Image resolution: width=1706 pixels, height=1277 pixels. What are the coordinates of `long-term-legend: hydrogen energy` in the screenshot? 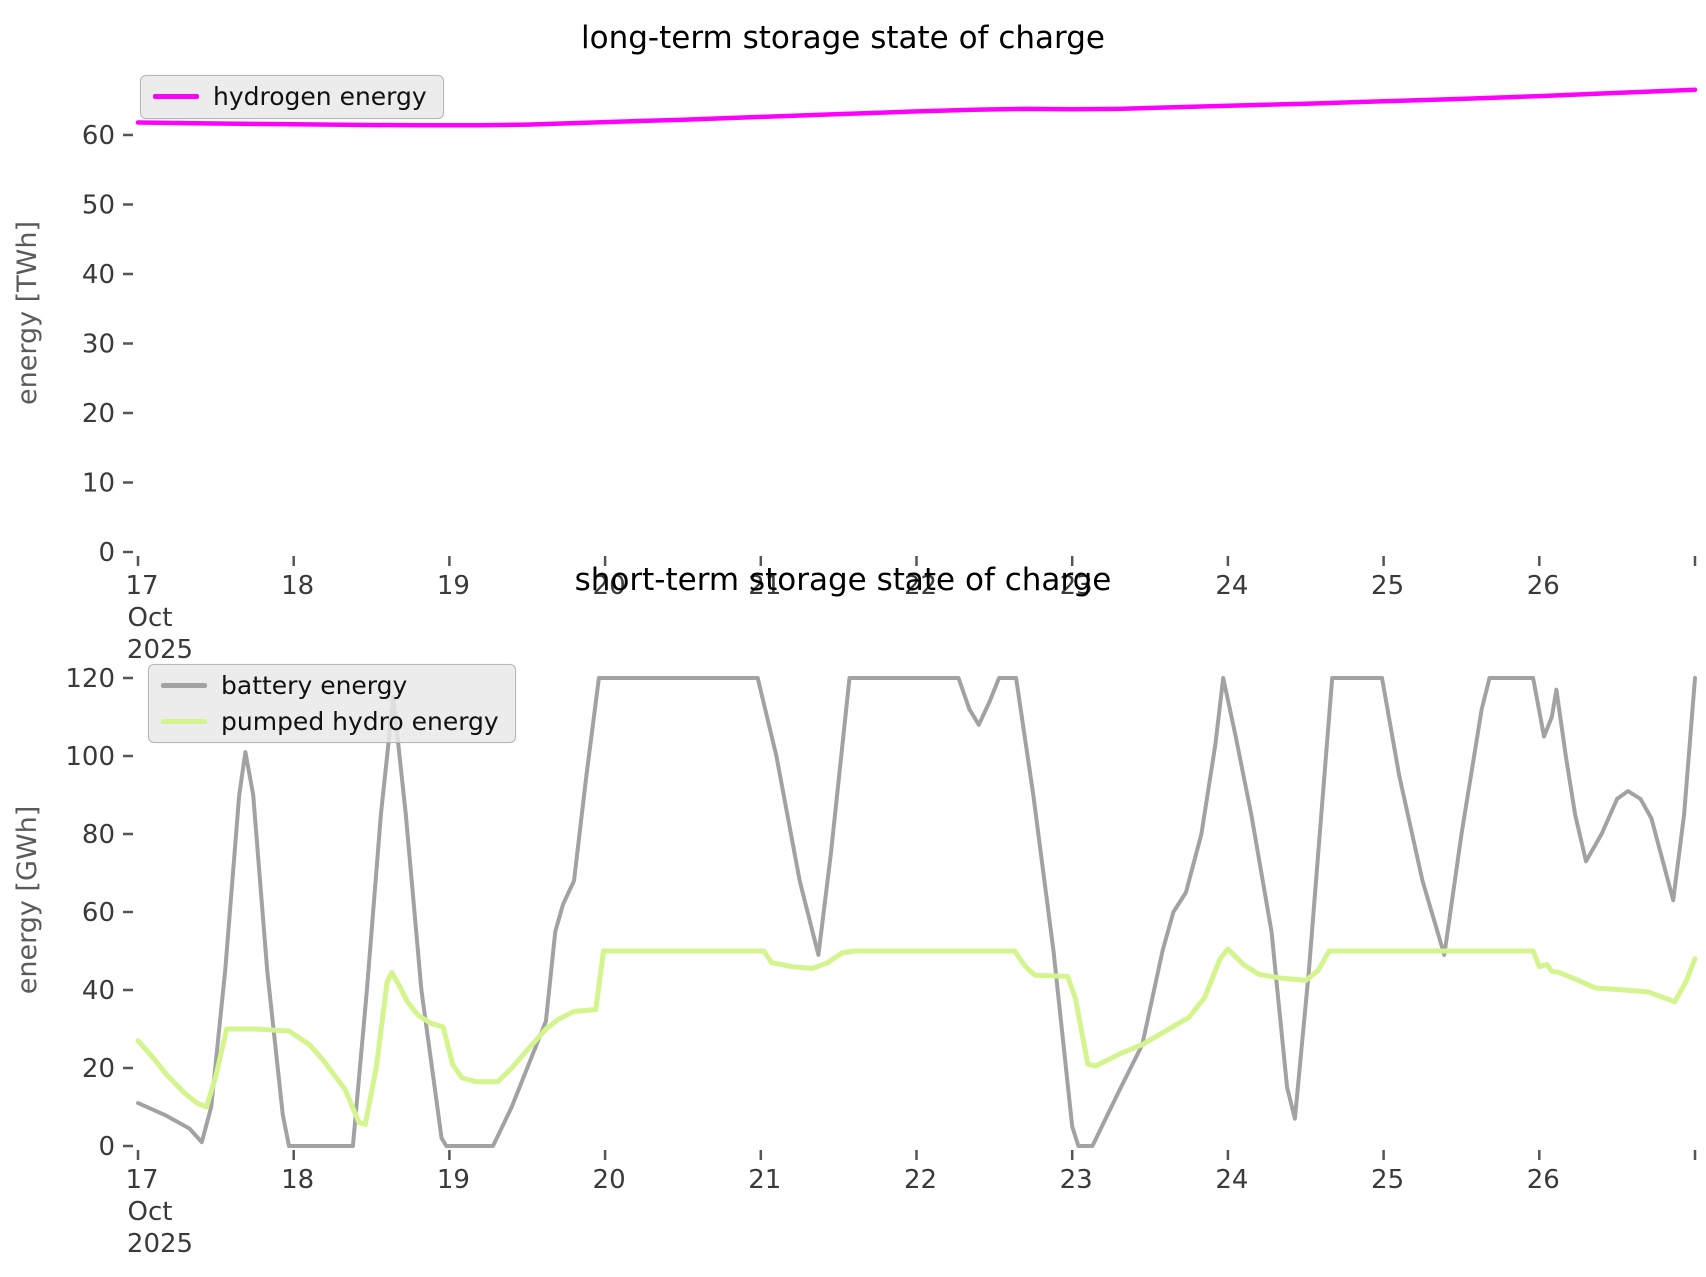 It's located at (292, 97).